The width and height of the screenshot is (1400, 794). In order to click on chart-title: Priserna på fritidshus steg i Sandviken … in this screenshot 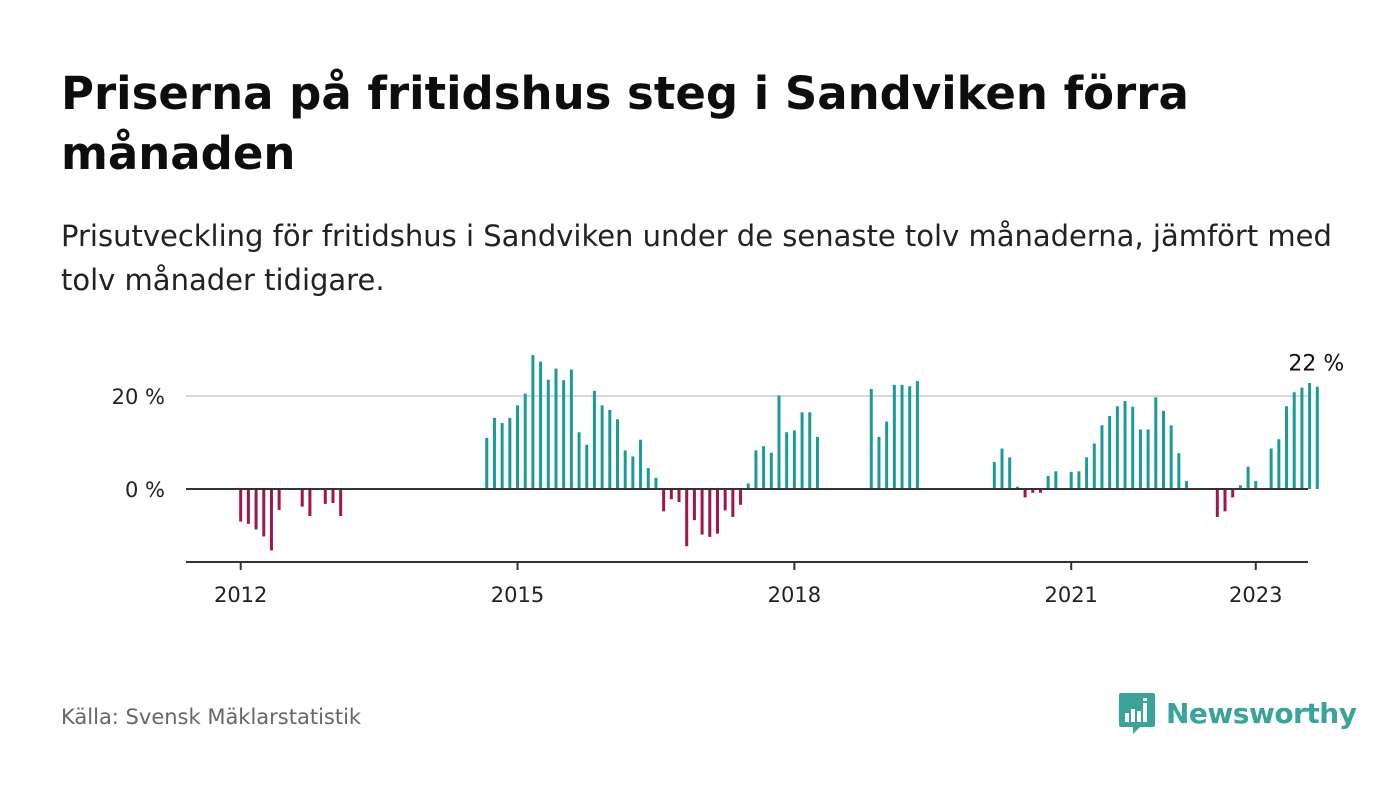, I will do `click(625, 123)`.